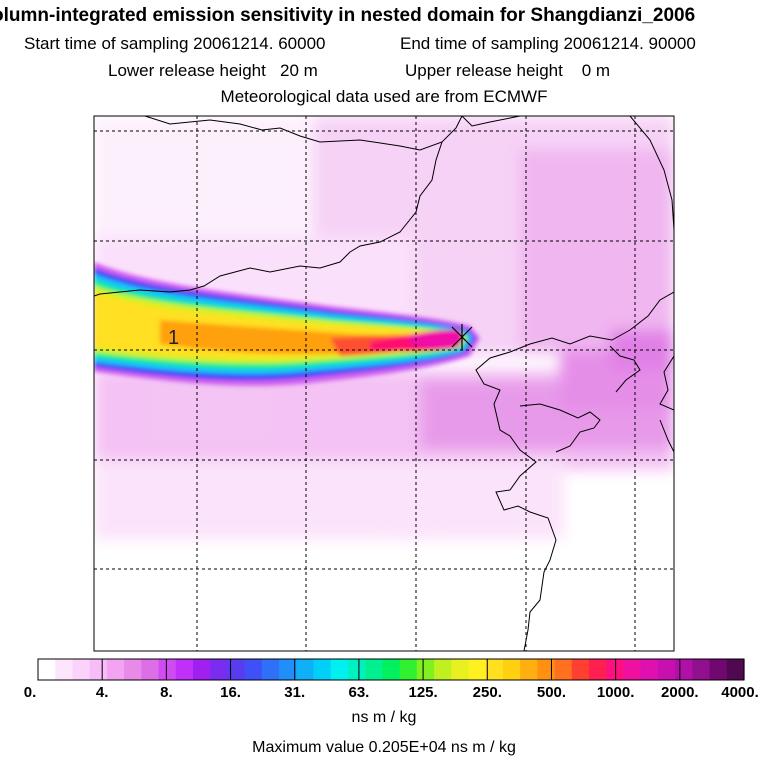 The image size is (768, 768). I want to click on colorbar-tick-label: 4., so click(102, 692).